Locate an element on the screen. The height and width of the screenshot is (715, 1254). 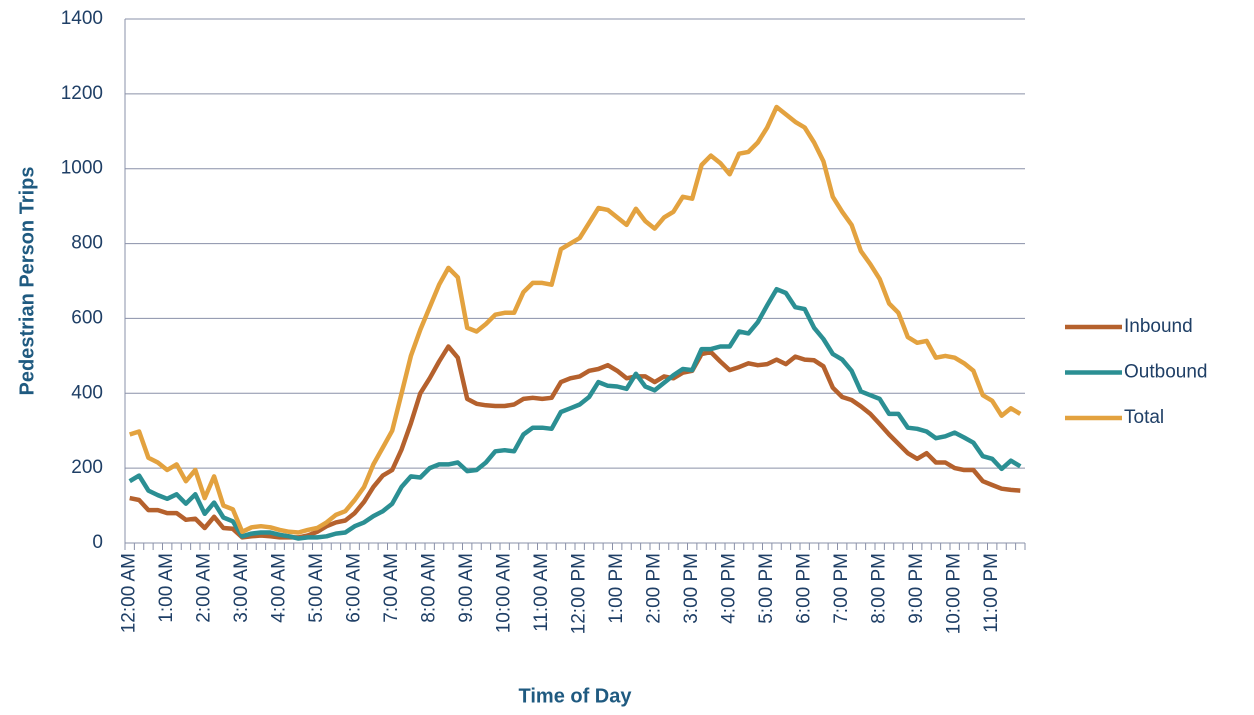
x-tick-label: 11:00 PM is located at coordinates (991, 593).